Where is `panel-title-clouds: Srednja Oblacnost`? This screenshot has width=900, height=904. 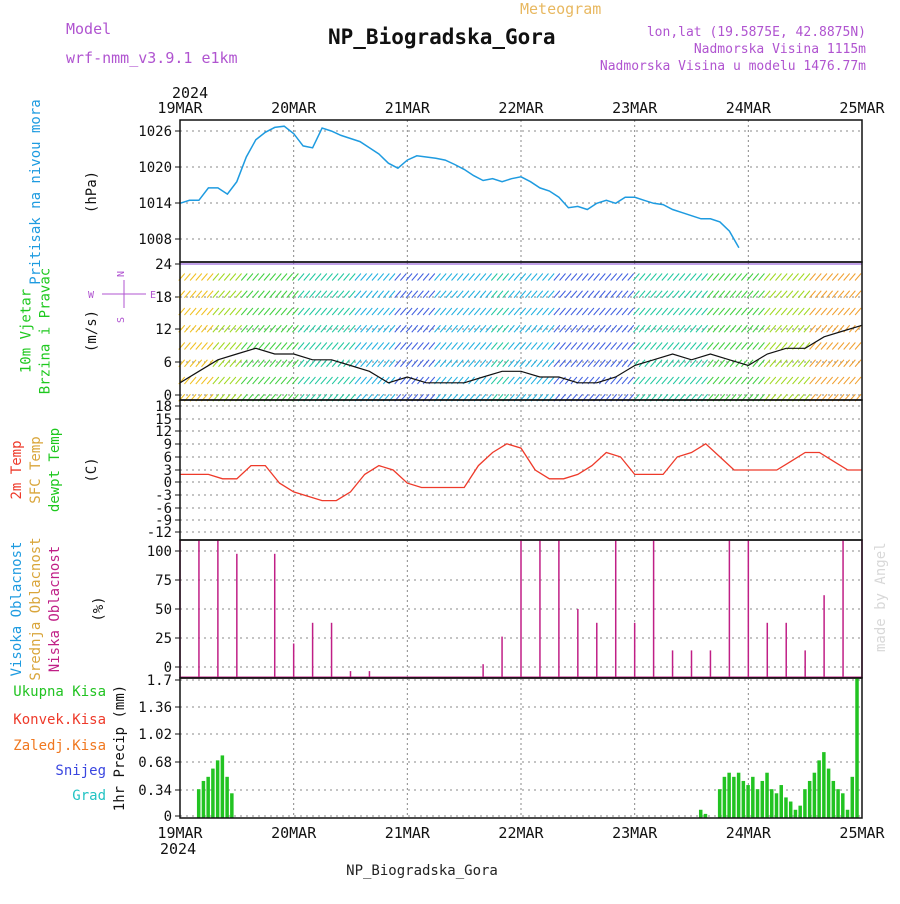 panel-title-clouds: Srednja Oblacnost is located at coordinates (36, 608).